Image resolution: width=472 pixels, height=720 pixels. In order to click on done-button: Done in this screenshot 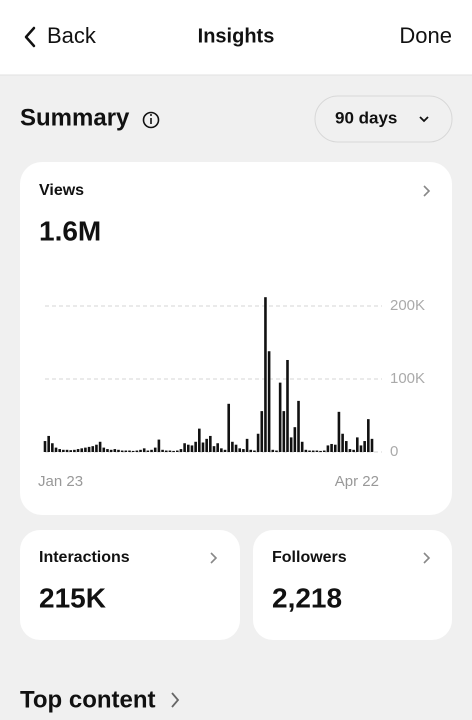, I will do `click(425, 35)`.